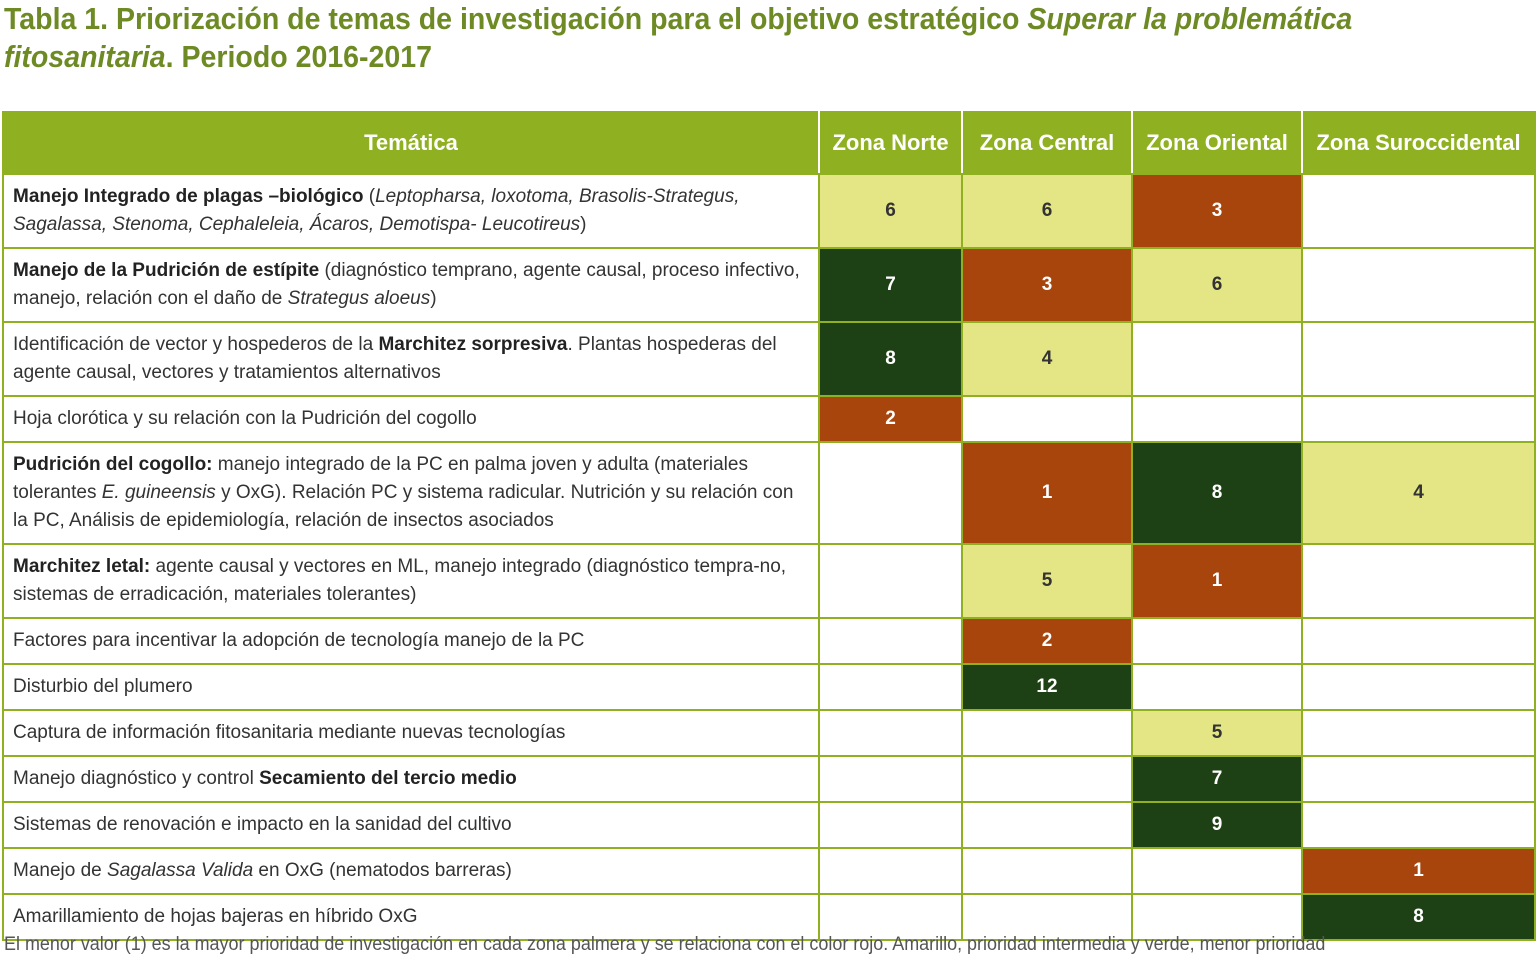 The height and width of the screenshot is (960, 1536). I want to click on topic-text: Manejo de, so click(60, 870).